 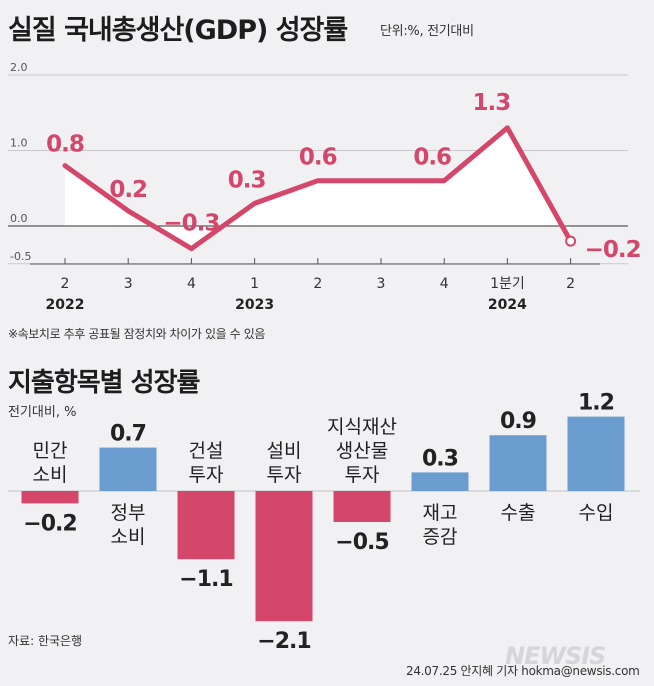 What do you see at coordinates (283, 641) in the screenshot?
I see `bar-value-label: −2.1` at bounding box center [283, 641].